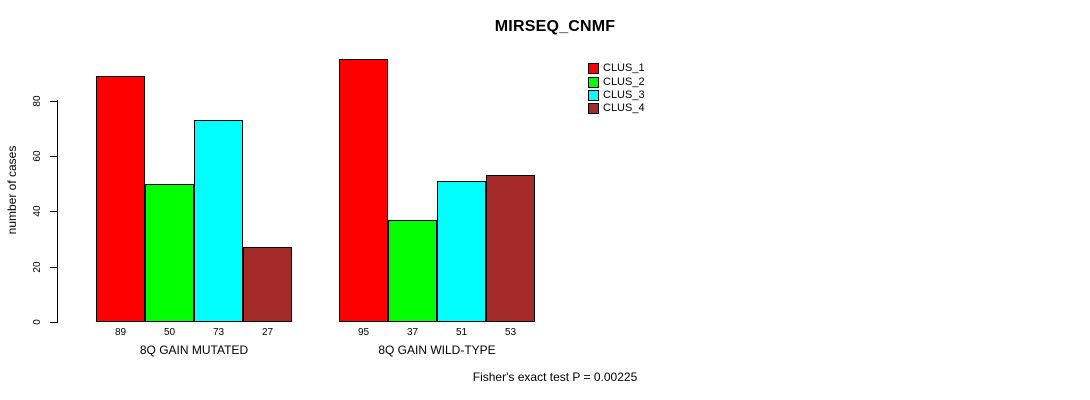 This screenshot has height=400, width=1090. Describe the element at coordinates (37, 267) in the screenshot. I see `y-axis-tick-label: 20` at that location.